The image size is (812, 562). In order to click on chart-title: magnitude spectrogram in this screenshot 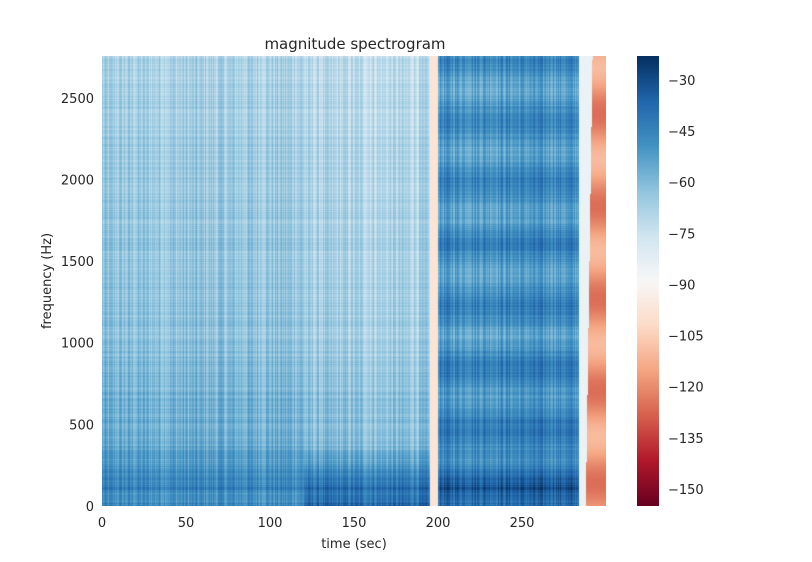, I will do `click(354, 44)`.